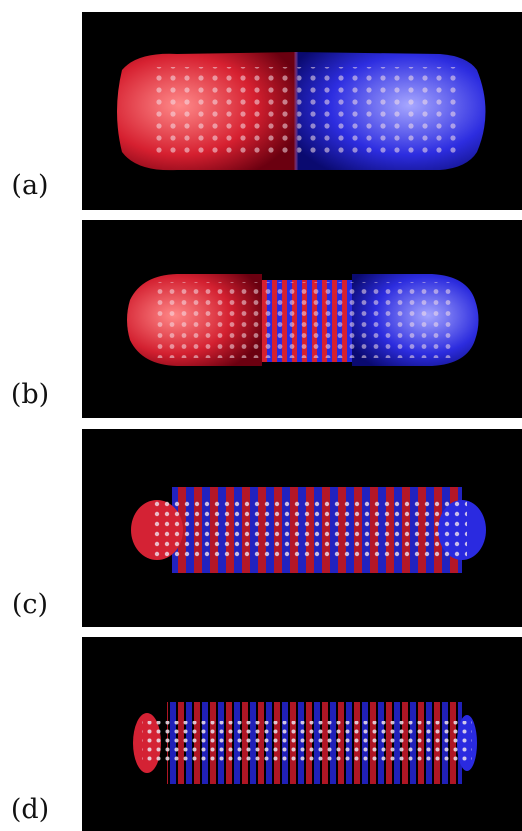  I want to click on panel-label-b: (b), so click(30, 394).